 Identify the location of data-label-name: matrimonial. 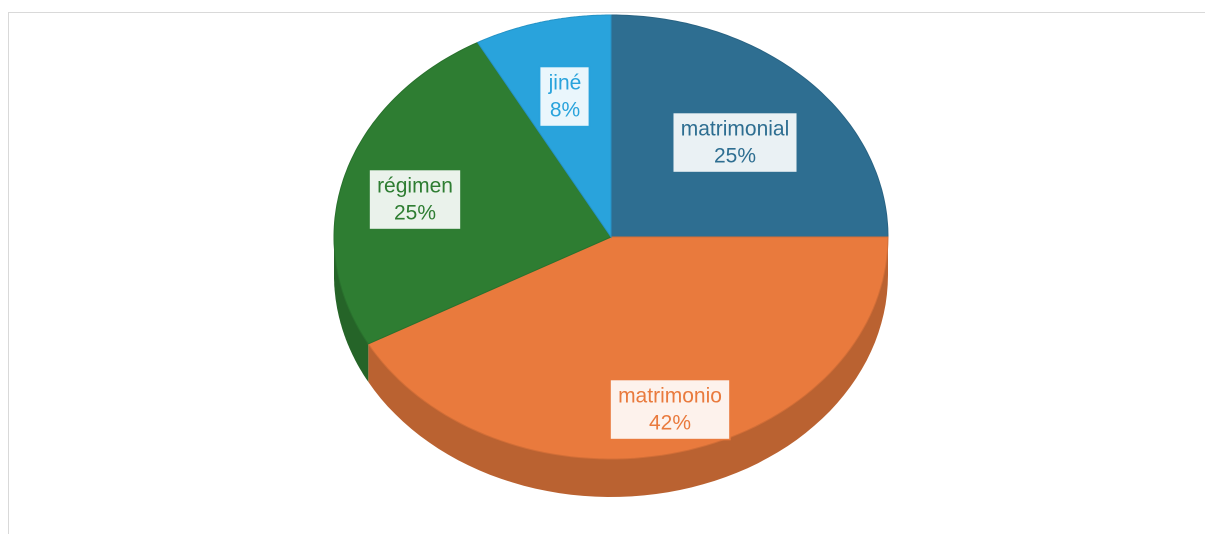
(735, 129).